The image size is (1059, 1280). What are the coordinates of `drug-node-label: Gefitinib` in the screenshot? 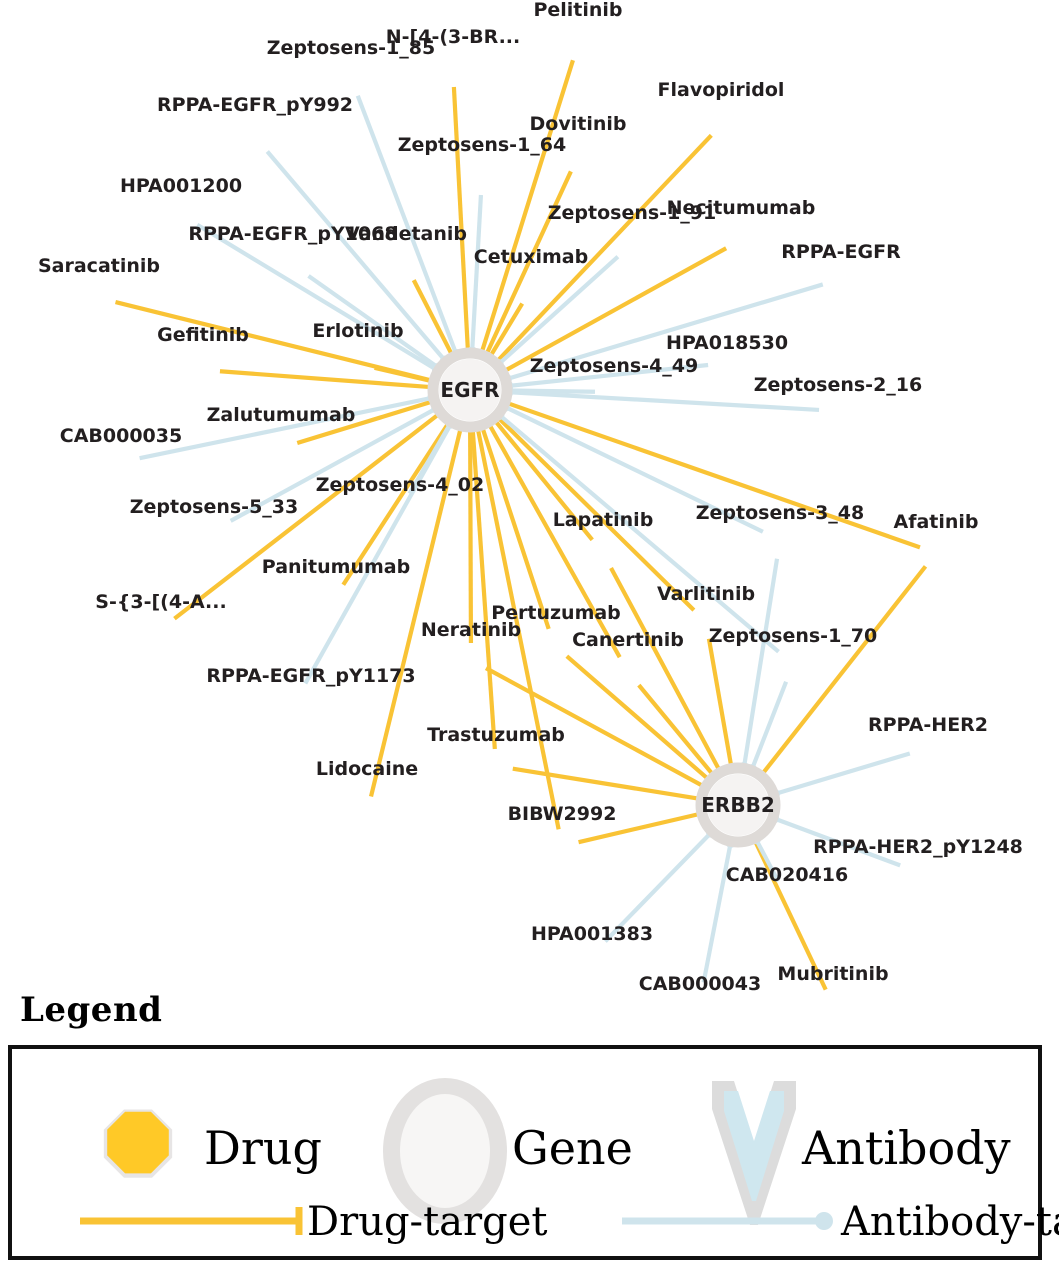 It's located at (203, 335).